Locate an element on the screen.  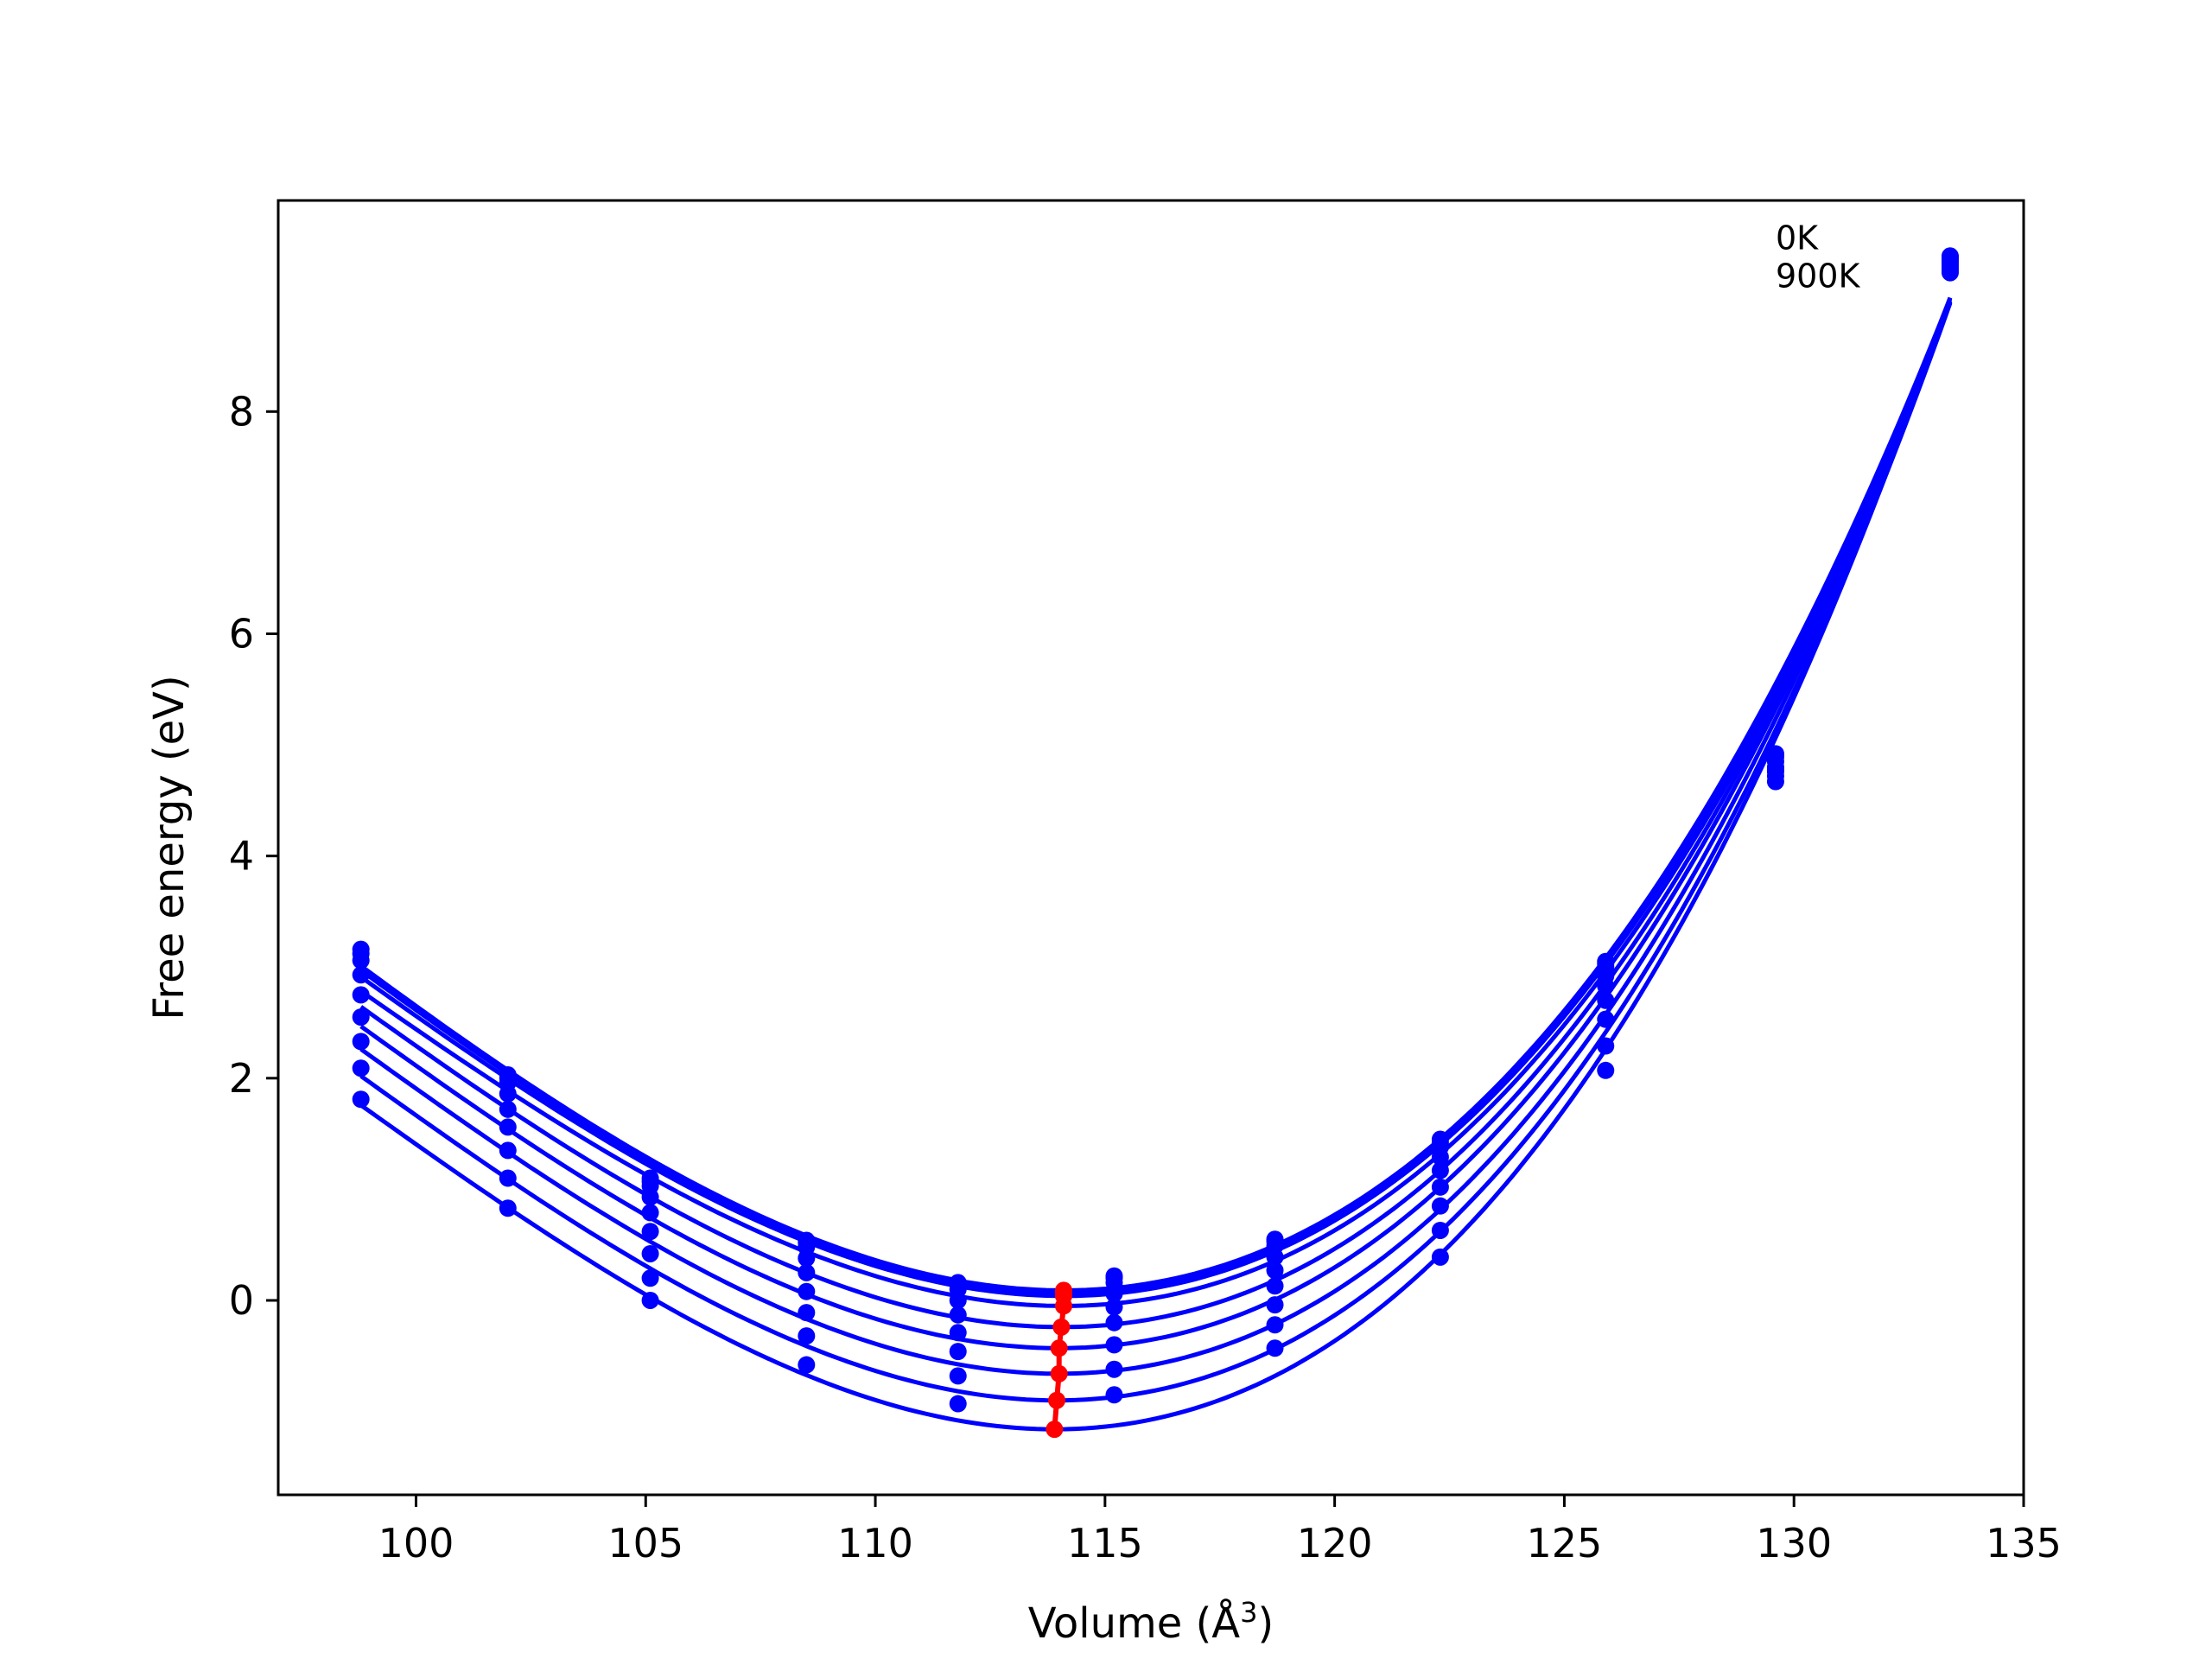
x-axis-label-main: Volume (Å is located at coordinates (1134, 1623).